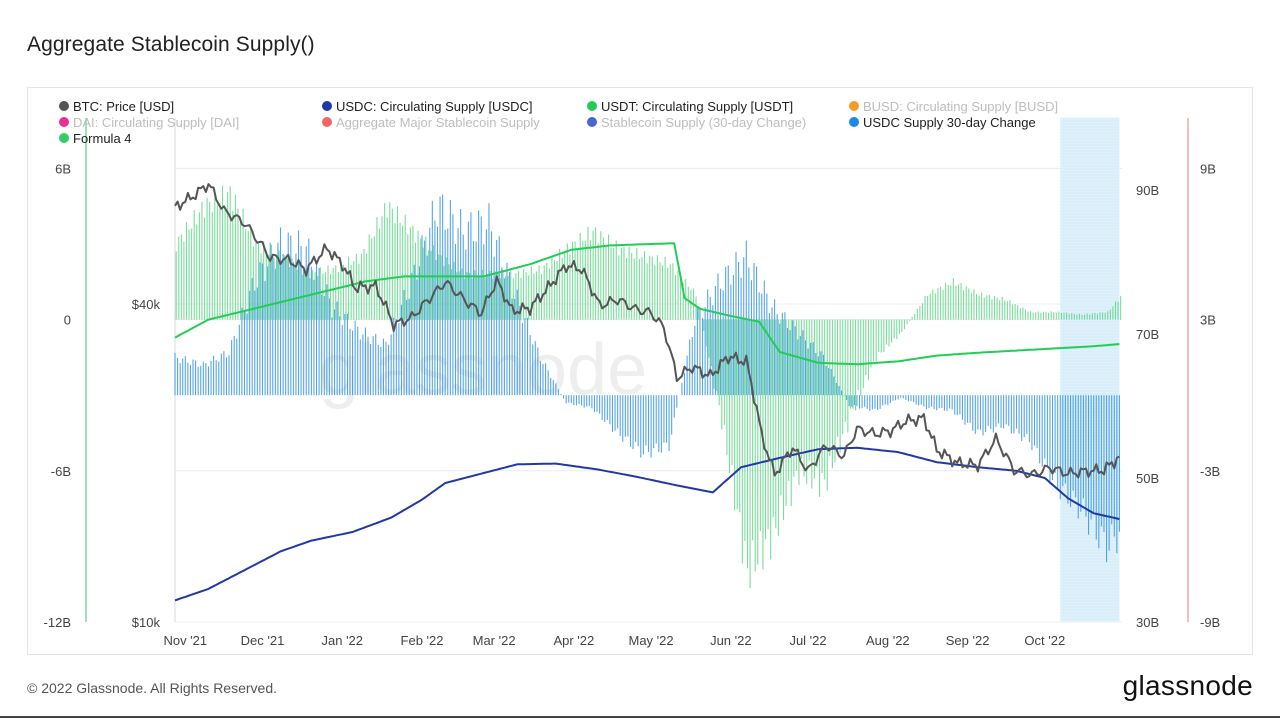 Image resolution: width=1280 pixels, height=720 pixels. What do you see at coordinates (949, 122) in the screenshot?
I see `legend-label: USDC Supply 30-day Change` at bounding box center [949, 122].